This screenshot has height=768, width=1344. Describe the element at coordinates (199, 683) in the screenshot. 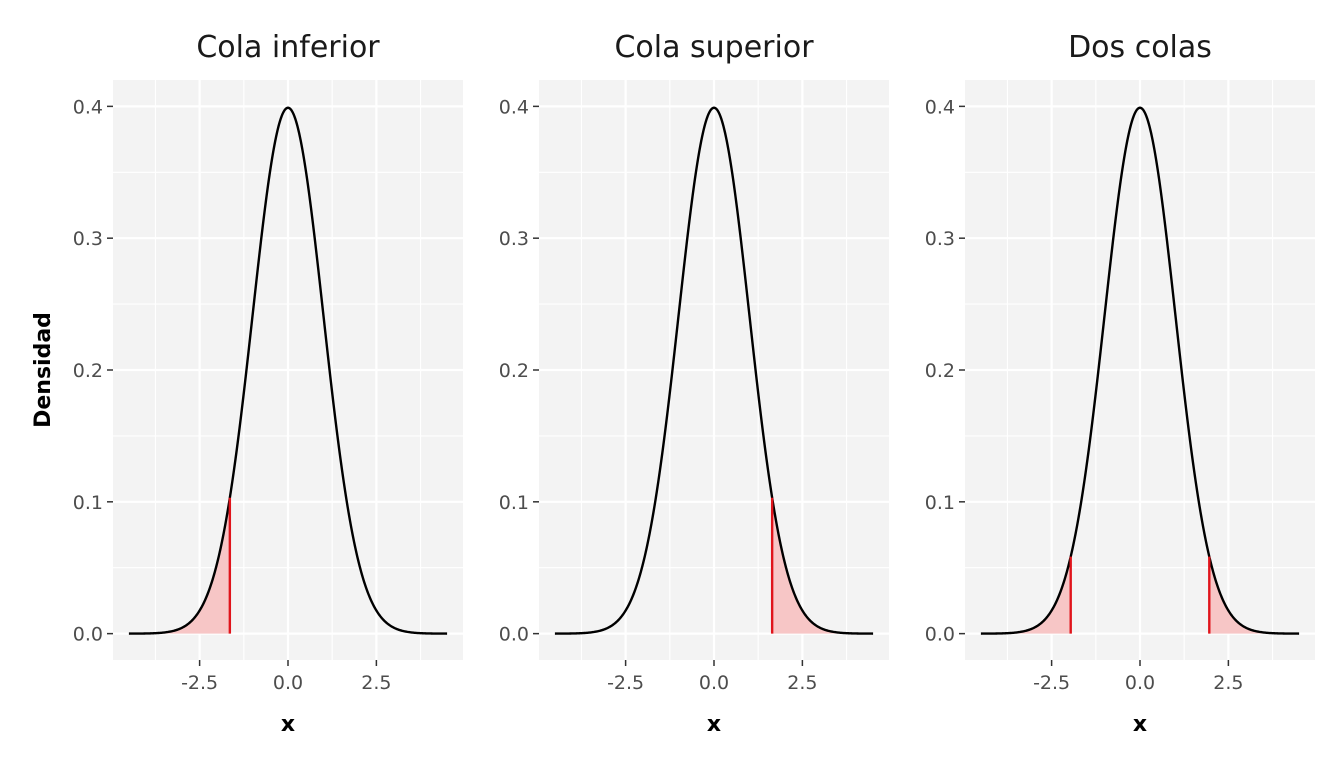

I see `panel-1-x-tick-label: -2.5` at that location.